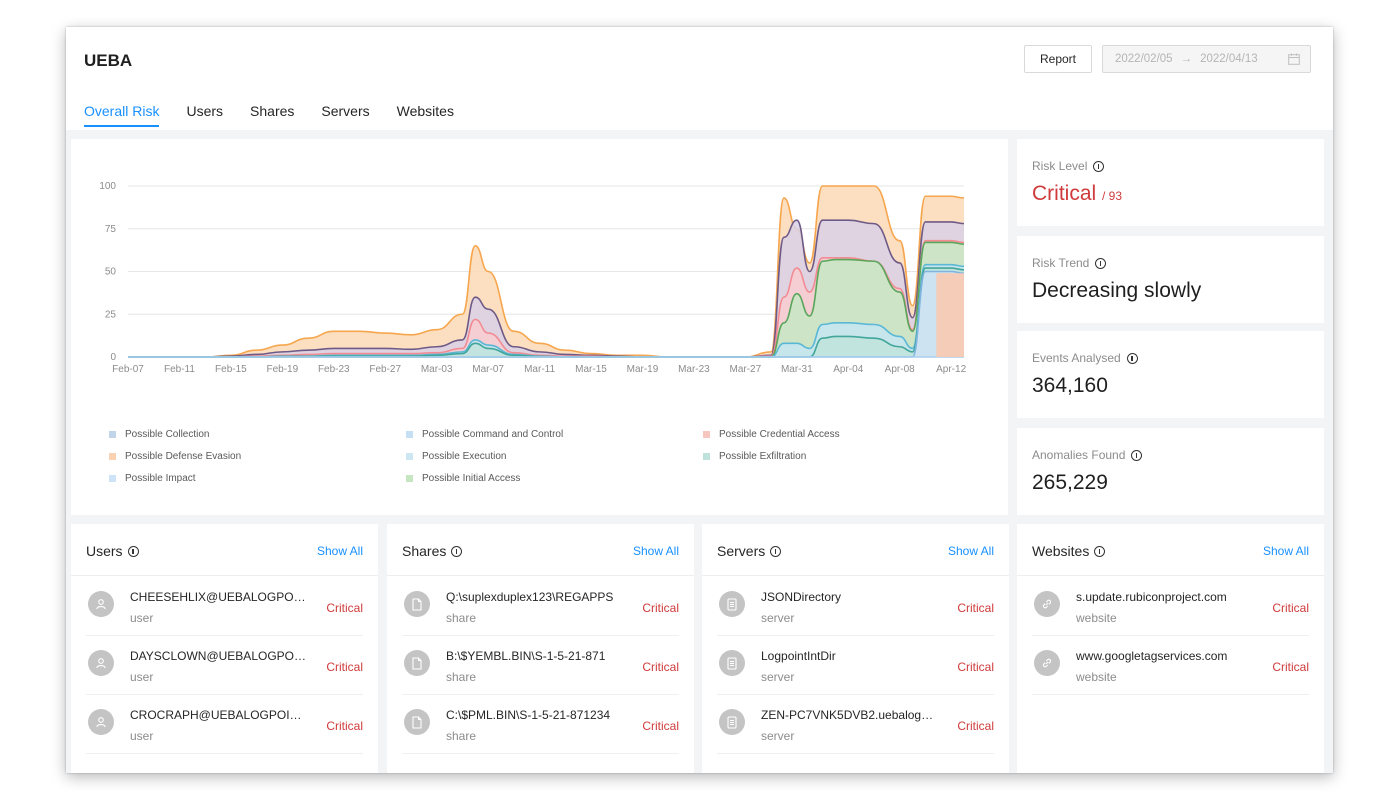 This screenshot has height=800, width=1400. What do you see at coordinates (345, 111) in the screenshot?
I see `tab-servers: Servers` at bounding box center [345, 111].